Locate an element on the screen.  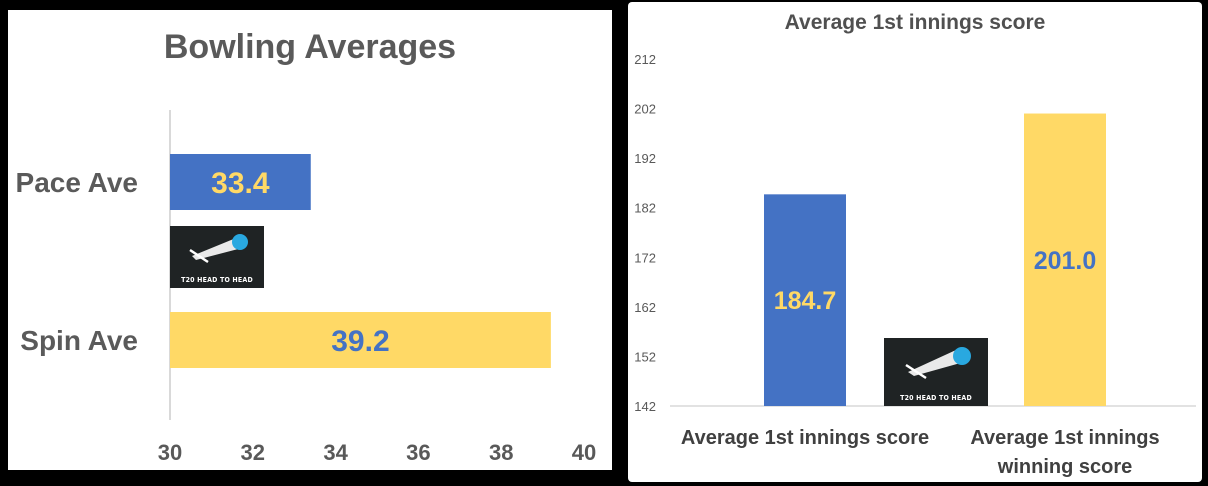
y-tick-label: 182 is located at coordinates (645, 208).